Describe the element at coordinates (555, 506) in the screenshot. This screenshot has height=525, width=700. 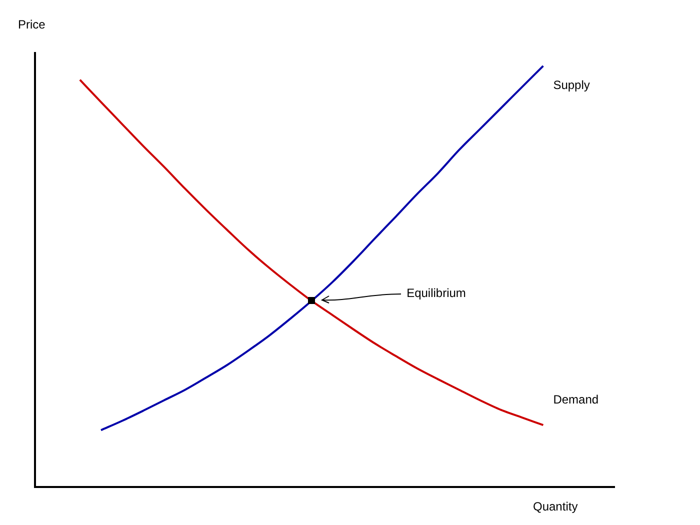
I see `x-axis-title: Quantity` at that location.